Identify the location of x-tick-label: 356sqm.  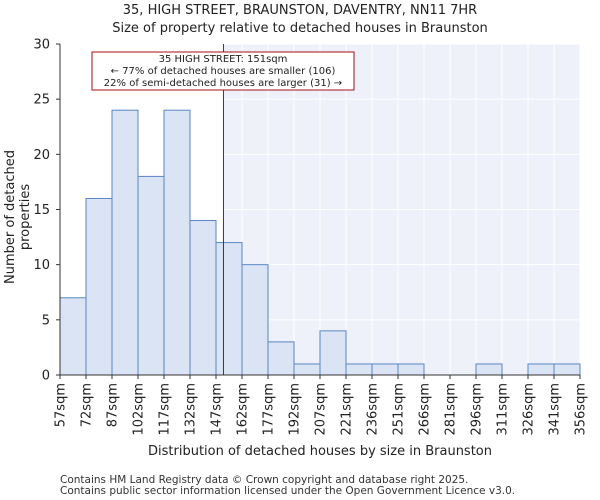
(581, 409).